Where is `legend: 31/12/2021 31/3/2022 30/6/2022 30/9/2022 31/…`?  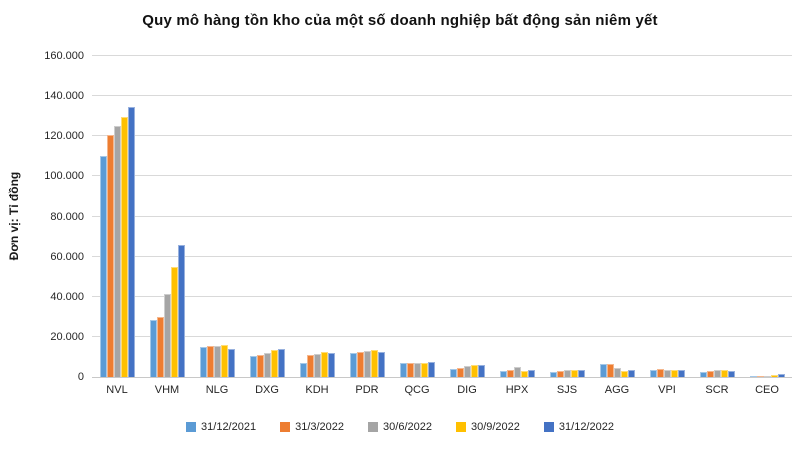
legend: 31/12/2021 31/3/2022 30/6/2022 30/9/2022 31/… is located at coordinates (400, 427).